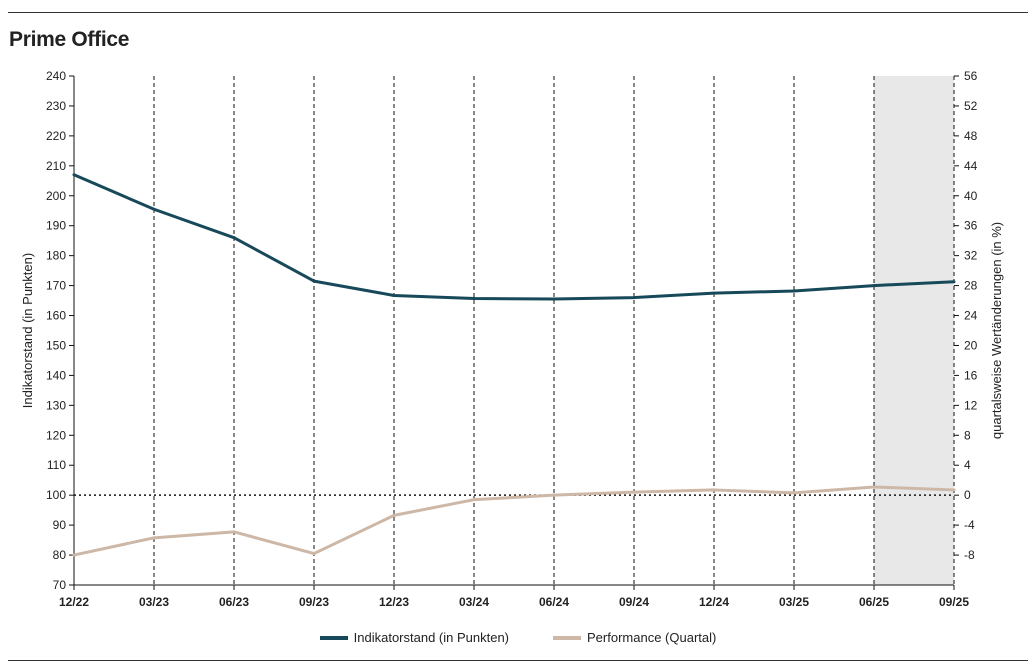  Describe the element at coordinates (56, 226) in the screenshot. I see `y-tick-label-left: 190` at that location.